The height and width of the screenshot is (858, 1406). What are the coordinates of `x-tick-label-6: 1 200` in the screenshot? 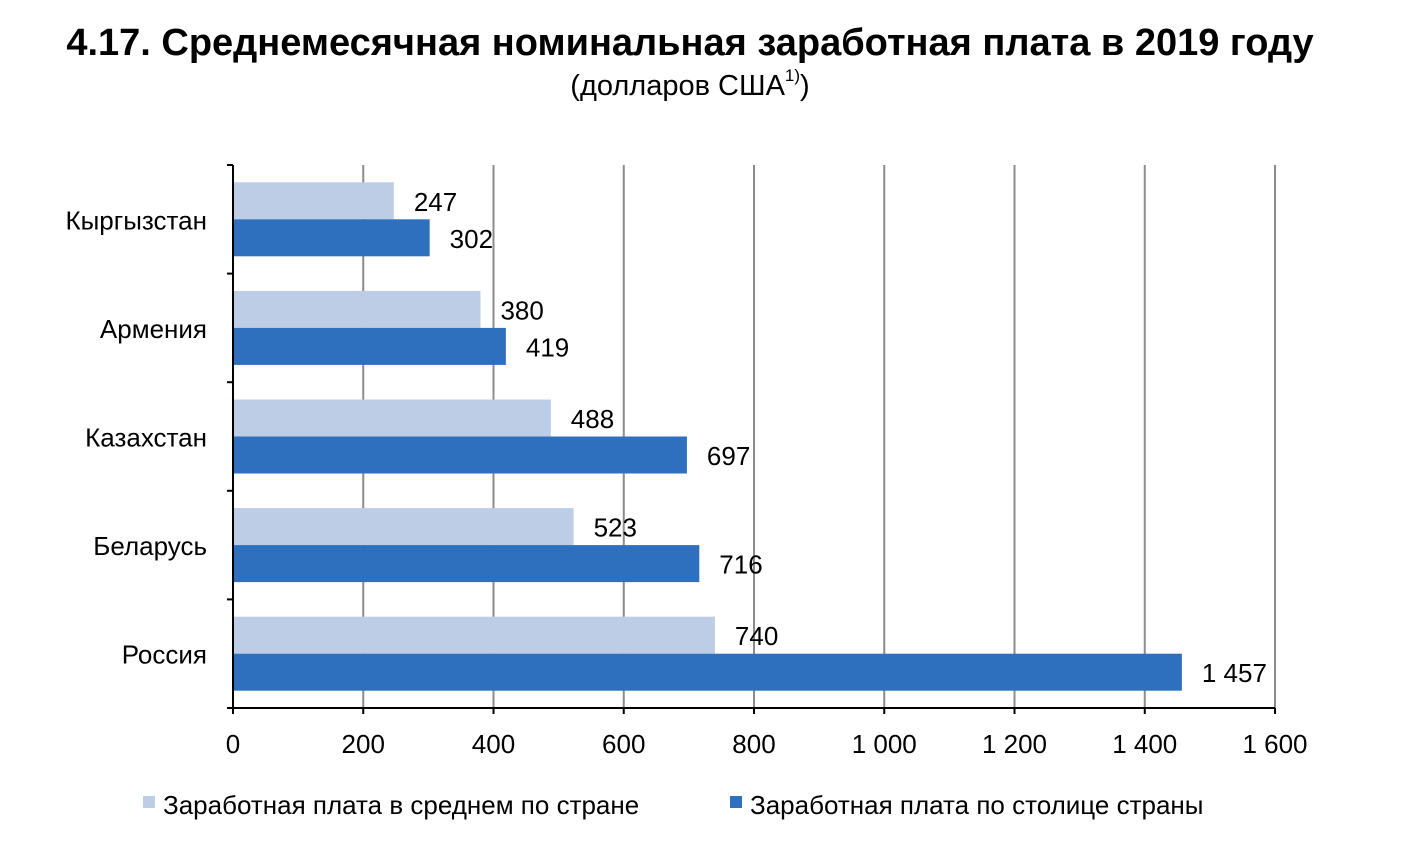 It's located at (1014, 744).